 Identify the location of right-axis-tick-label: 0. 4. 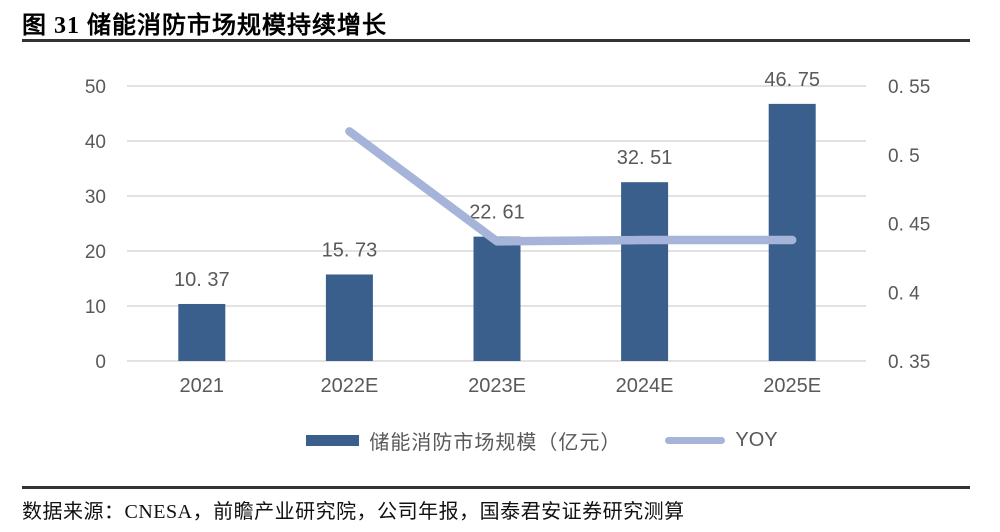
(904, 293).